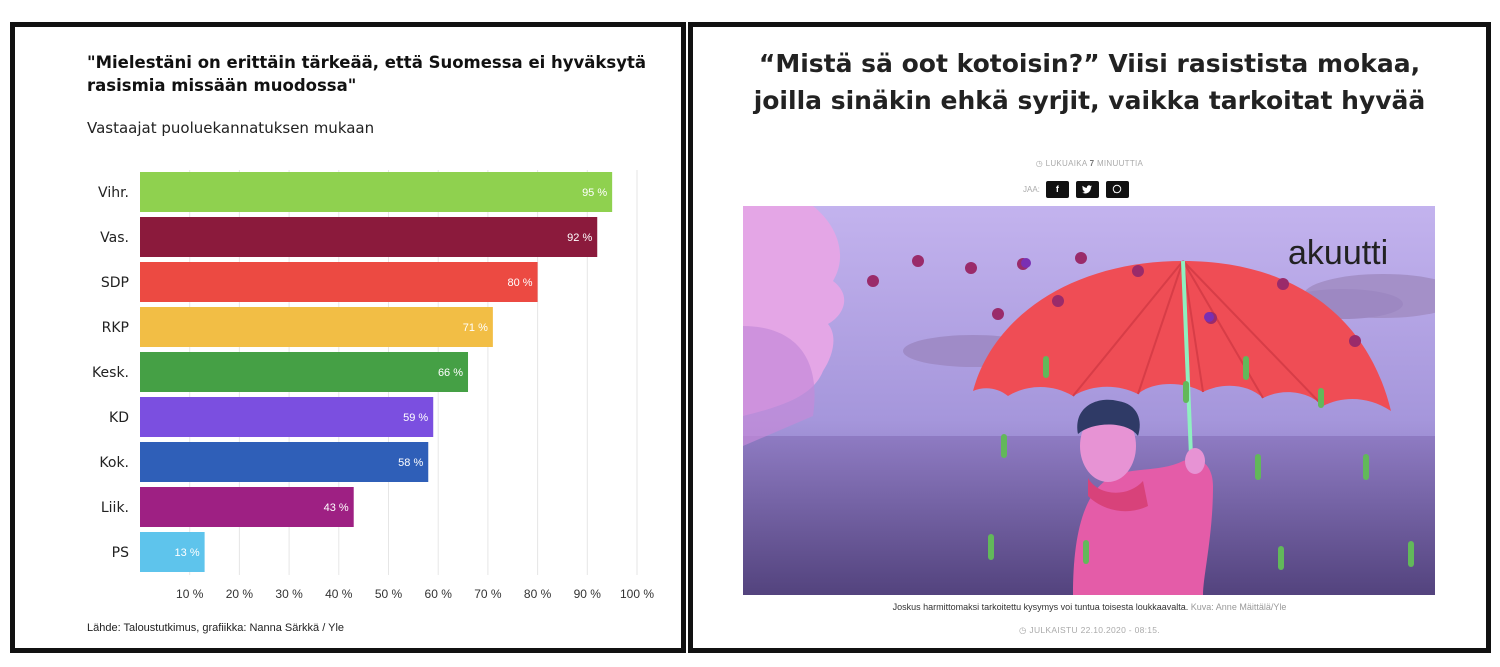  Describe the element at coordinates (389, 594) in the screenshot. I see `x-tick-label: 50 %` at that location.